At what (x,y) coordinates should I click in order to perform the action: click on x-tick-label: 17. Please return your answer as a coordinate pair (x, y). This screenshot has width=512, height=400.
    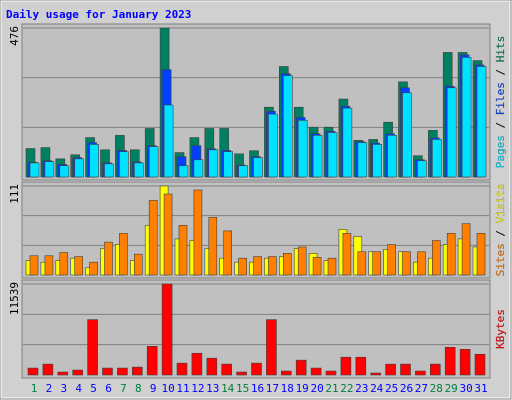
    Looking at the image, I should click on (272, 388).